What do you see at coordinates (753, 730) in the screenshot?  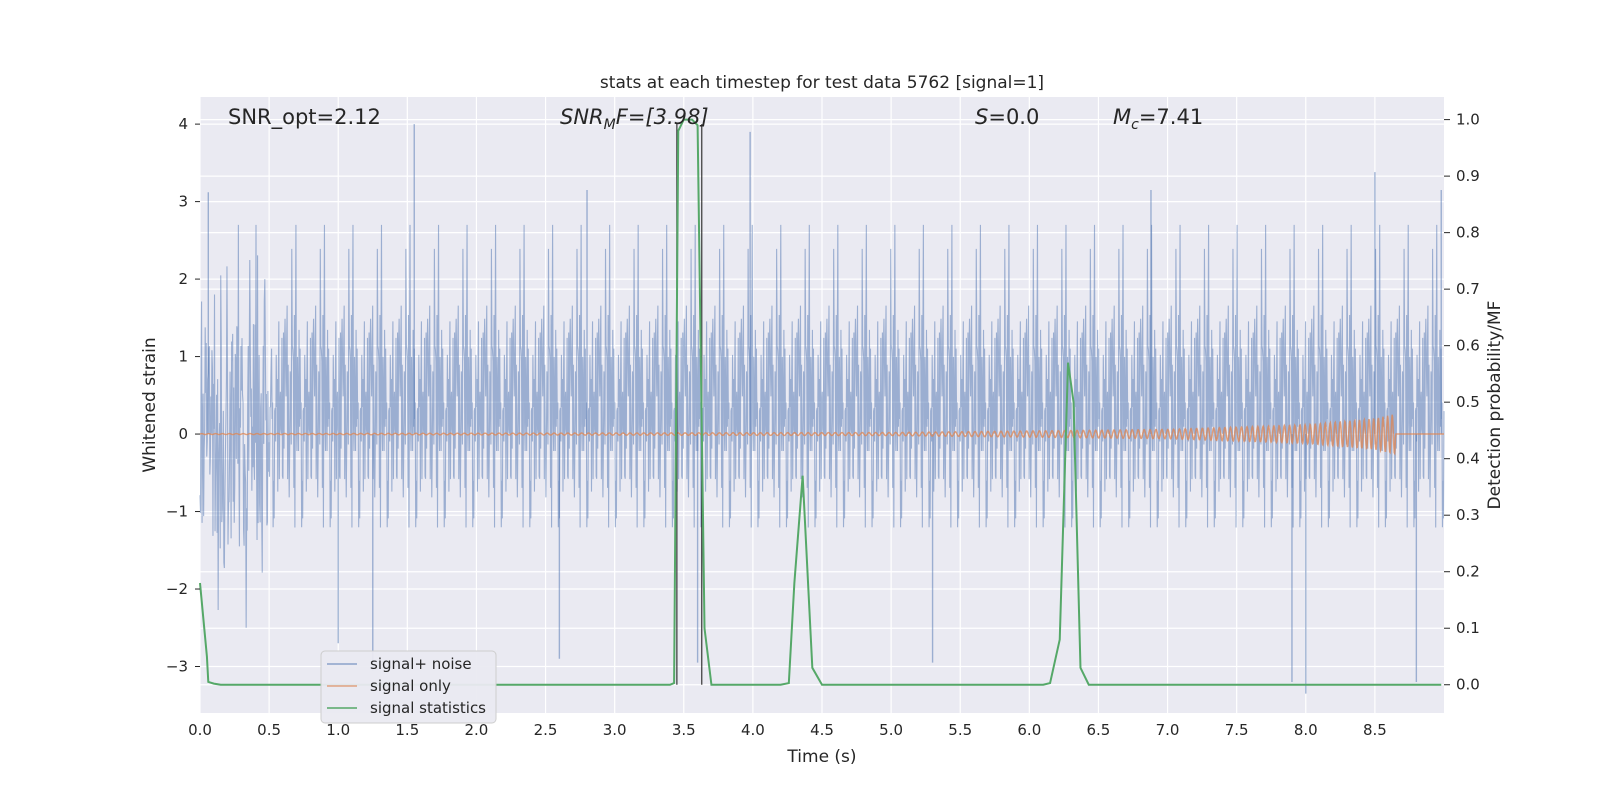 I see `x-tick-8: 4.0` at bounding box center [753, 730].